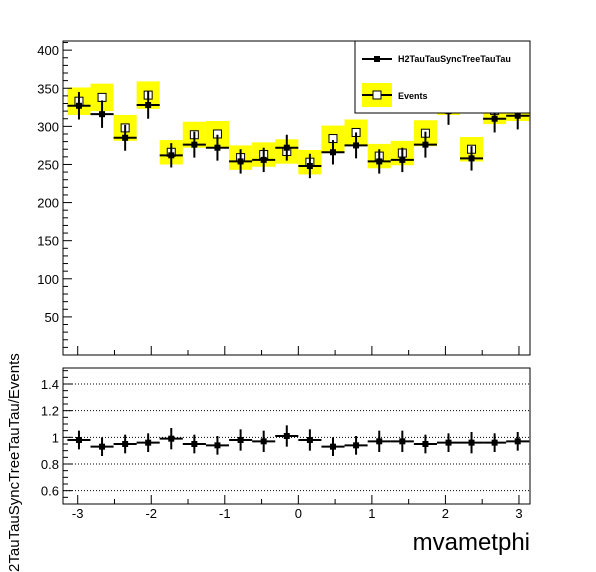 The image size is (596, 572). What do you see at coordinates (413, 96) in the screenshot?
I see `legend-events-label: Events` at bounding box center [413, 96].